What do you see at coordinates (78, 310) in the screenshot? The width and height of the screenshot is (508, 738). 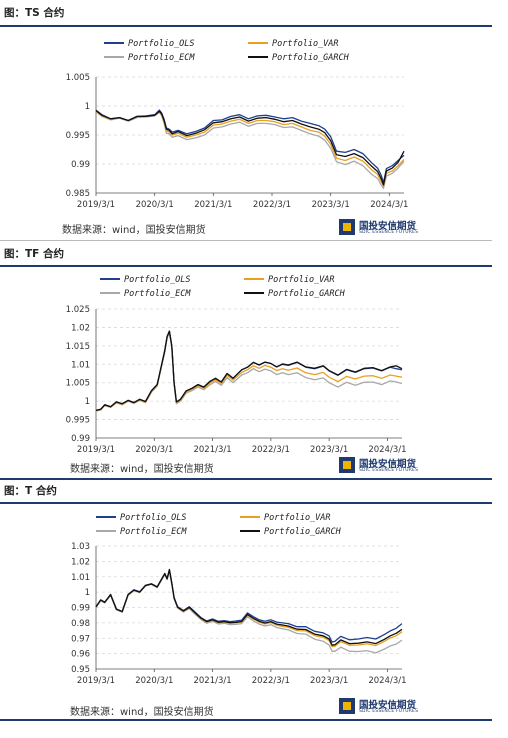 I see `y-tick-label: 1.025` at bounding box center [78, 310].